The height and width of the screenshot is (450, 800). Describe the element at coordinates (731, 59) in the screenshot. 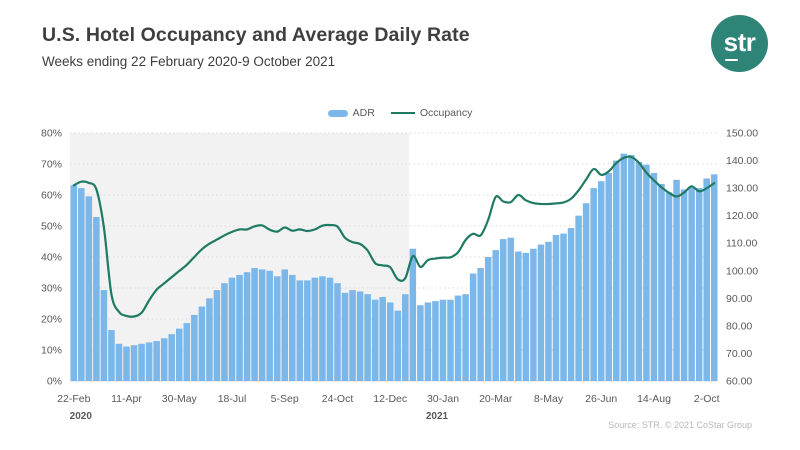

I see `str-logo-underline-mark` at that location.